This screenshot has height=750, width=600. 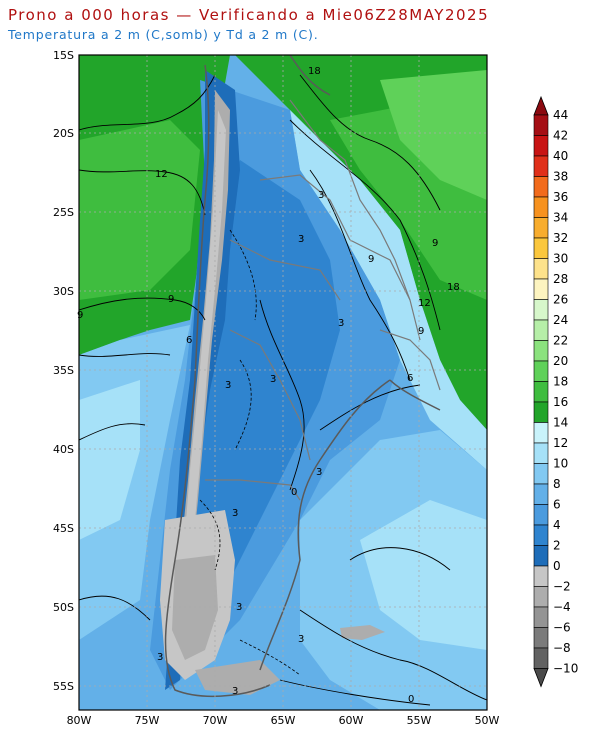 I want to click on lon-label: 60W, so click(x=351, y=720).